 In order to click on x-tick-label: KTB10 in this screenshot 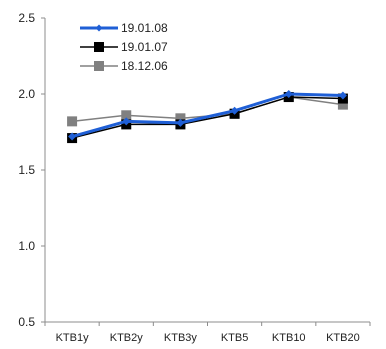, I will do `click(289, 338)`.